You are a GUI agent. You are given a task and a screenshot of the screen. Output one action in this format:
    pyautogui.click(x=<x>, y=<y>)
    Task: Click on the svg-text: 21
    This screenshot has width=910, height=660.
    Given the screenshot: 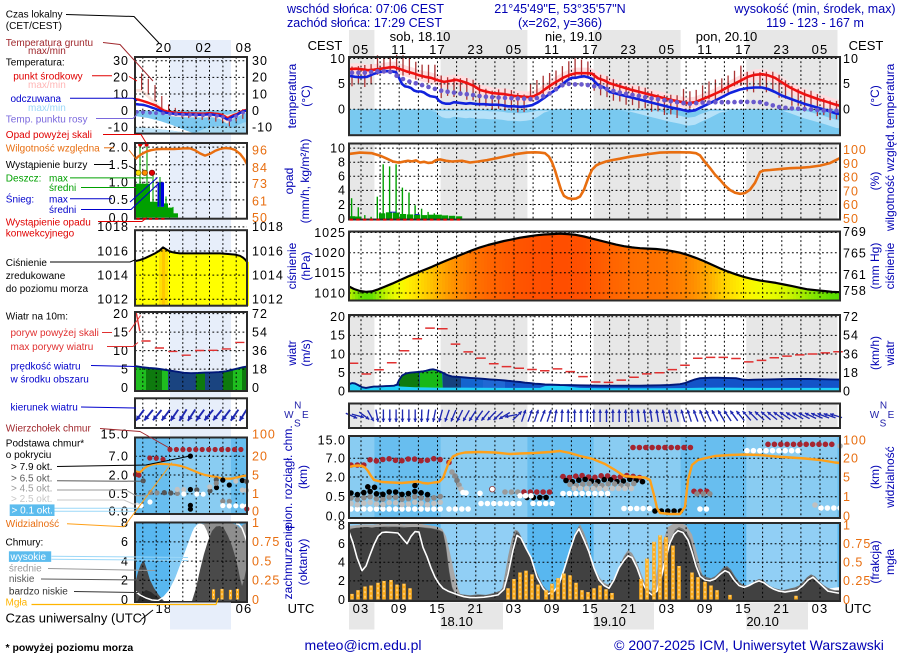 What is the action you would take?
    pyautogui.click(x=628, y=608)
    